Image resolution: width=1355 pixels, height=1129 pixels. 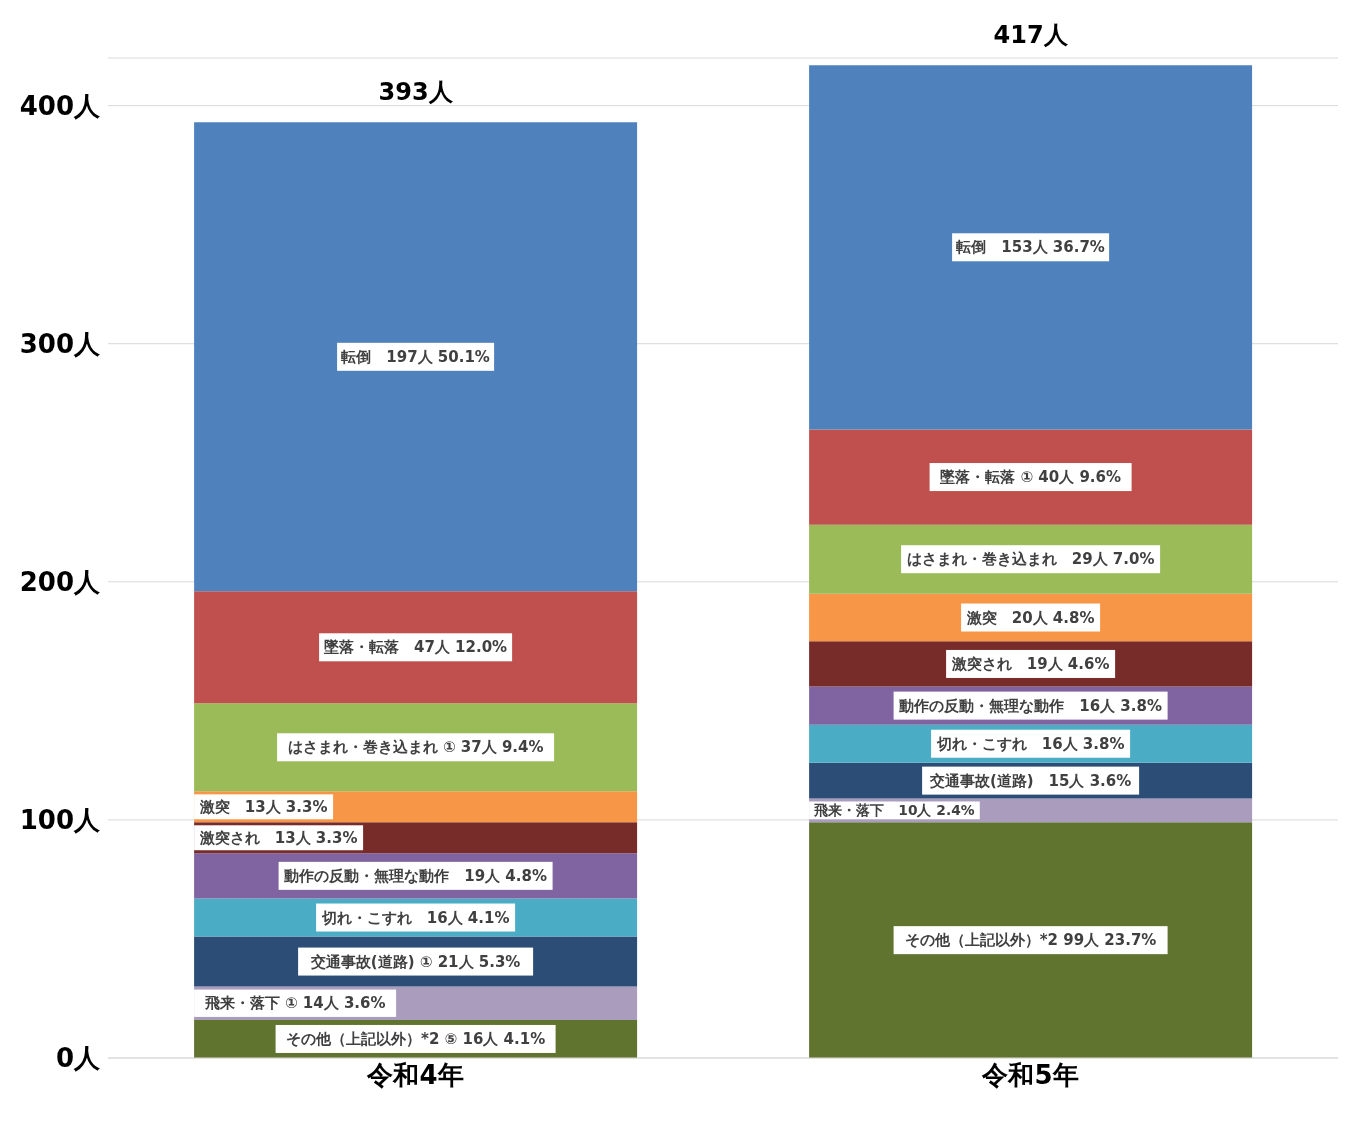 I want to click on data-label: 交通事故(道路) ① 21人 5.3%, so click(x=415, y=961).